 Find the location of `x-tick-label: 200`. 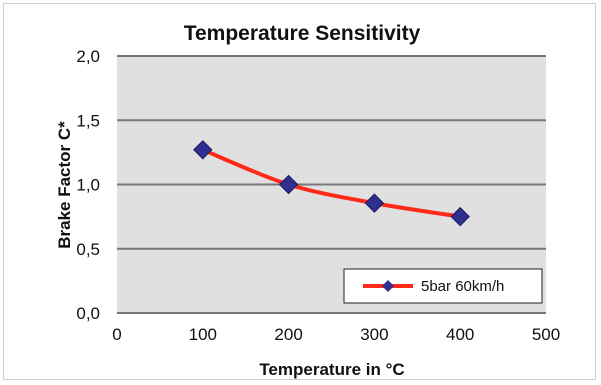

x-tick-label: 200 is located at coordinates (288, 334).